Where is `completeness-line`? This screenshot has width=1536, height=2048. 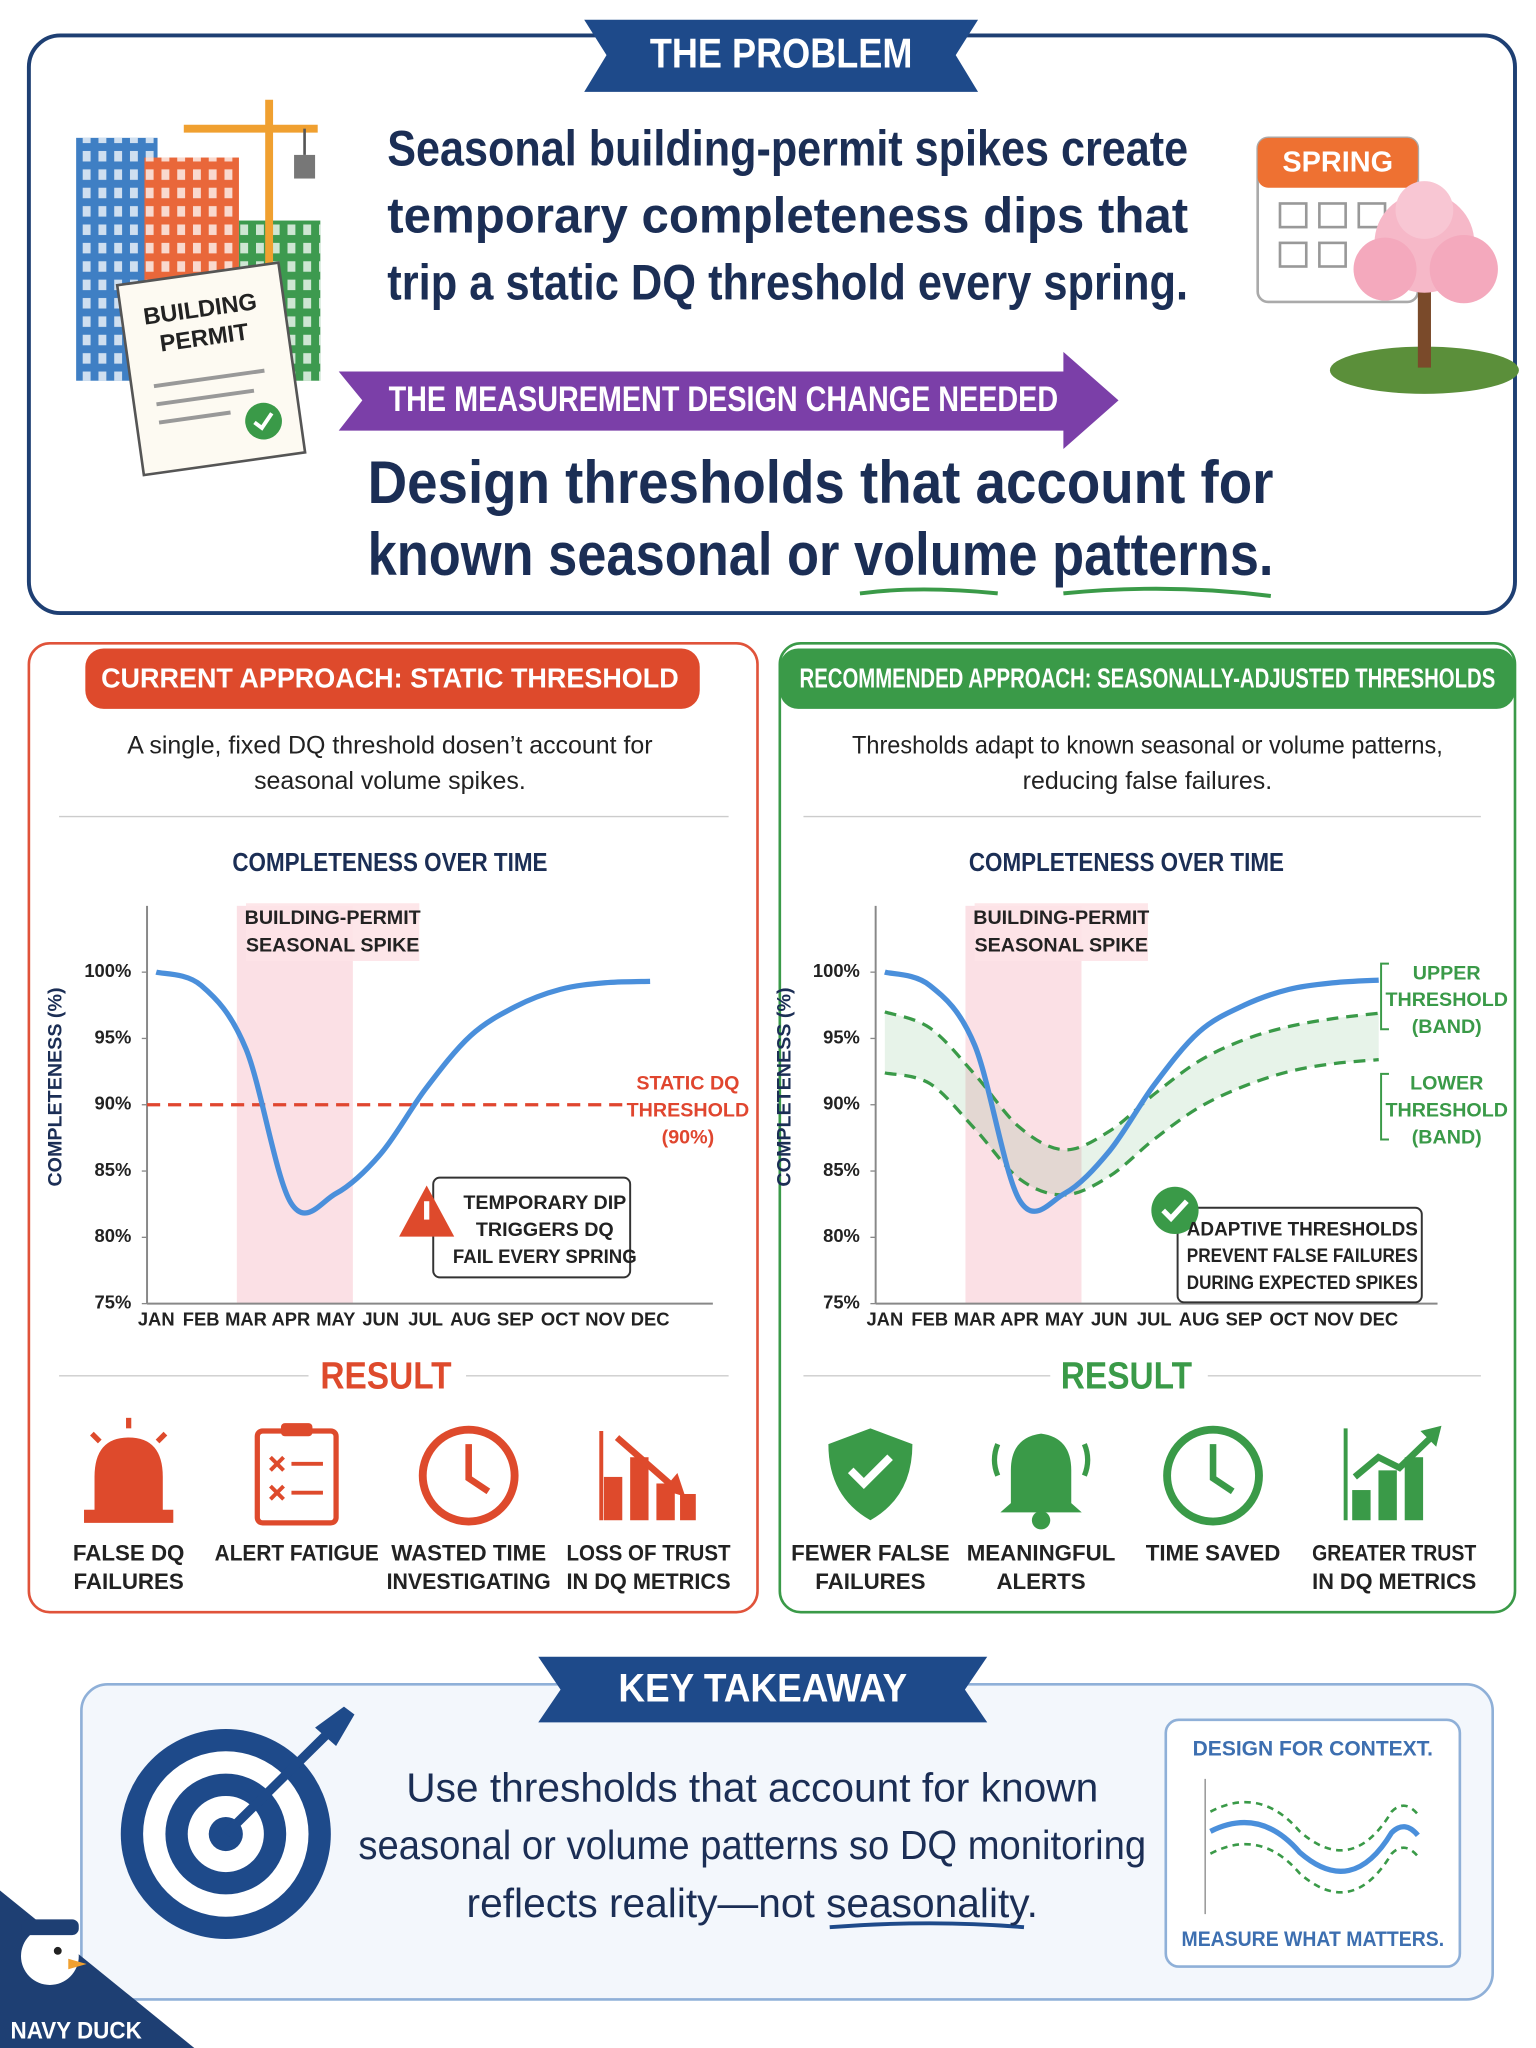
completeness-line is located at coordinates (403, 1092).